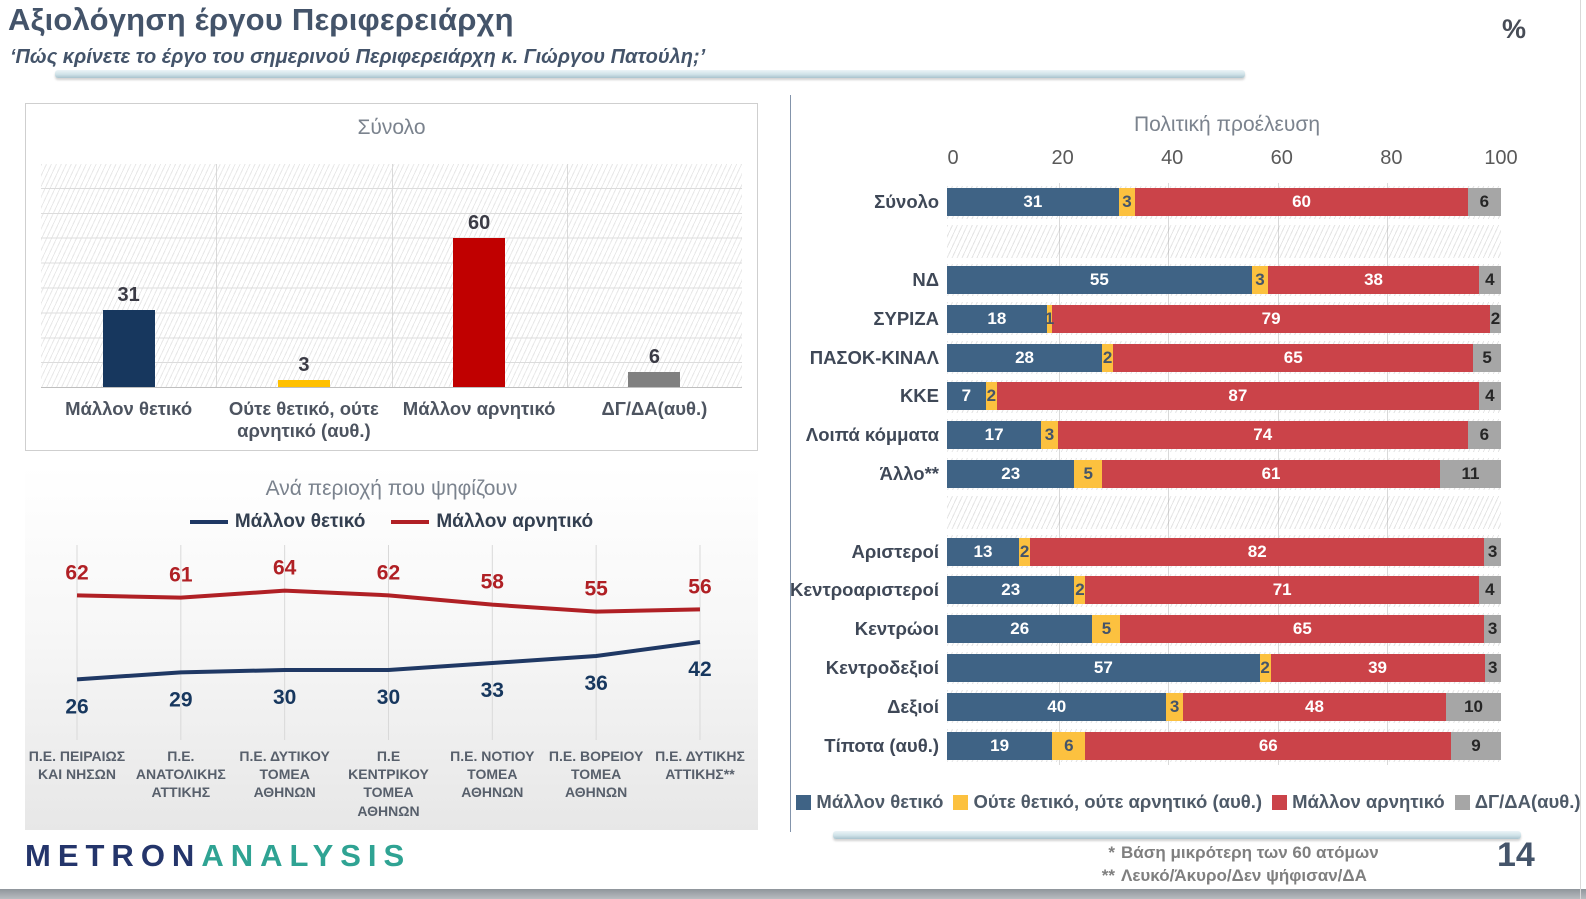 Image resolution: width=1586 pixels, height=899 pixels. What do you see at coordinates (1257, 551) in the screenshot?
I see `bar-segment: 82` at bounding box center [1257, 551].